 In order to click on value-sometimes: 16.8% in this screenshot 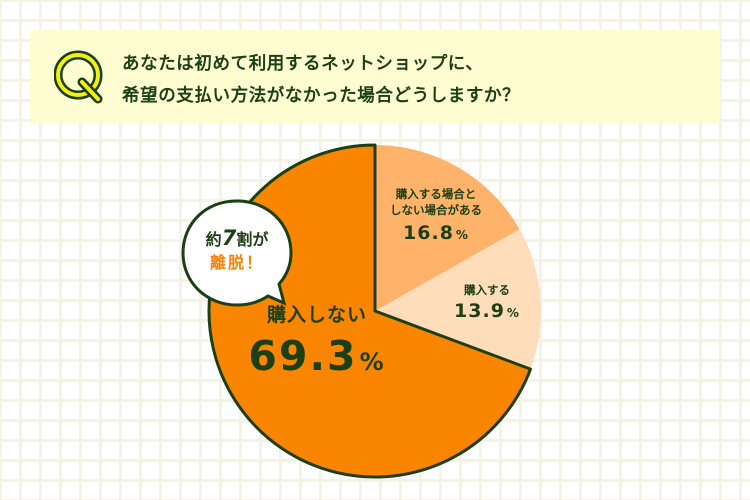, I will do `click(436, 233)`.